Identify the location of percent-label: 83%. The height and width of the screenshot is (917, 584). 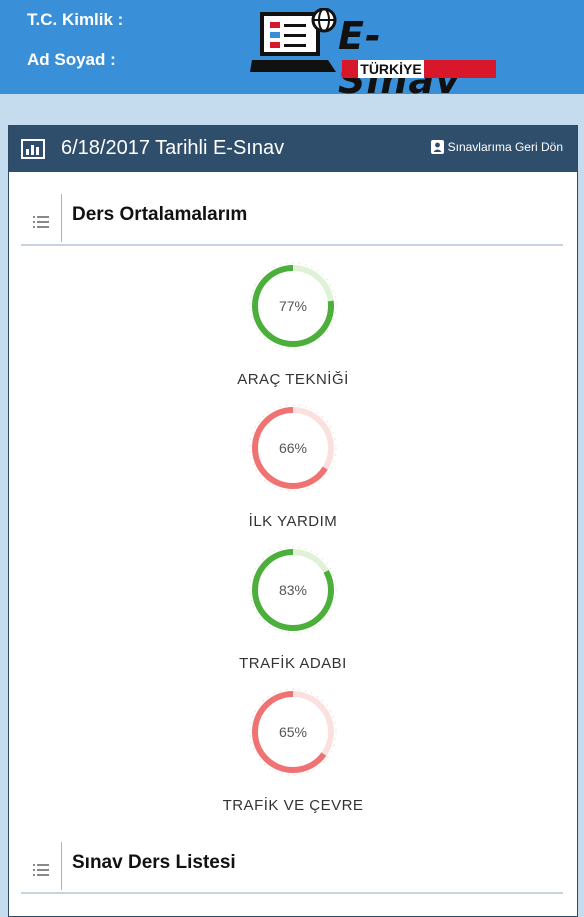
(293, 590).